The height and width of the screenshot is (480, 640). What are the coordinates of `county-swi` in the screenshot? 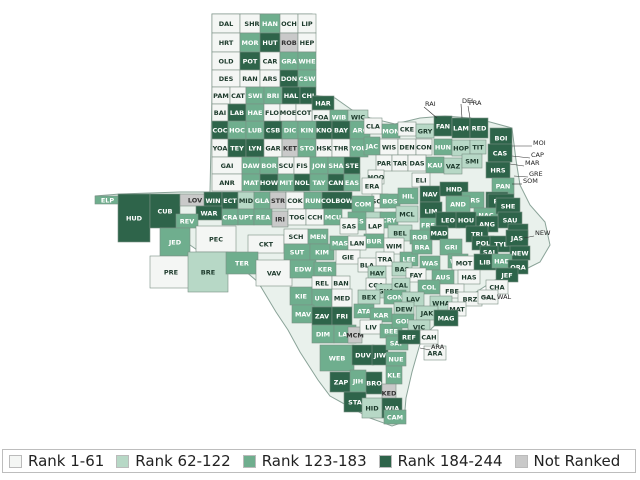 It's located at (255, 95).